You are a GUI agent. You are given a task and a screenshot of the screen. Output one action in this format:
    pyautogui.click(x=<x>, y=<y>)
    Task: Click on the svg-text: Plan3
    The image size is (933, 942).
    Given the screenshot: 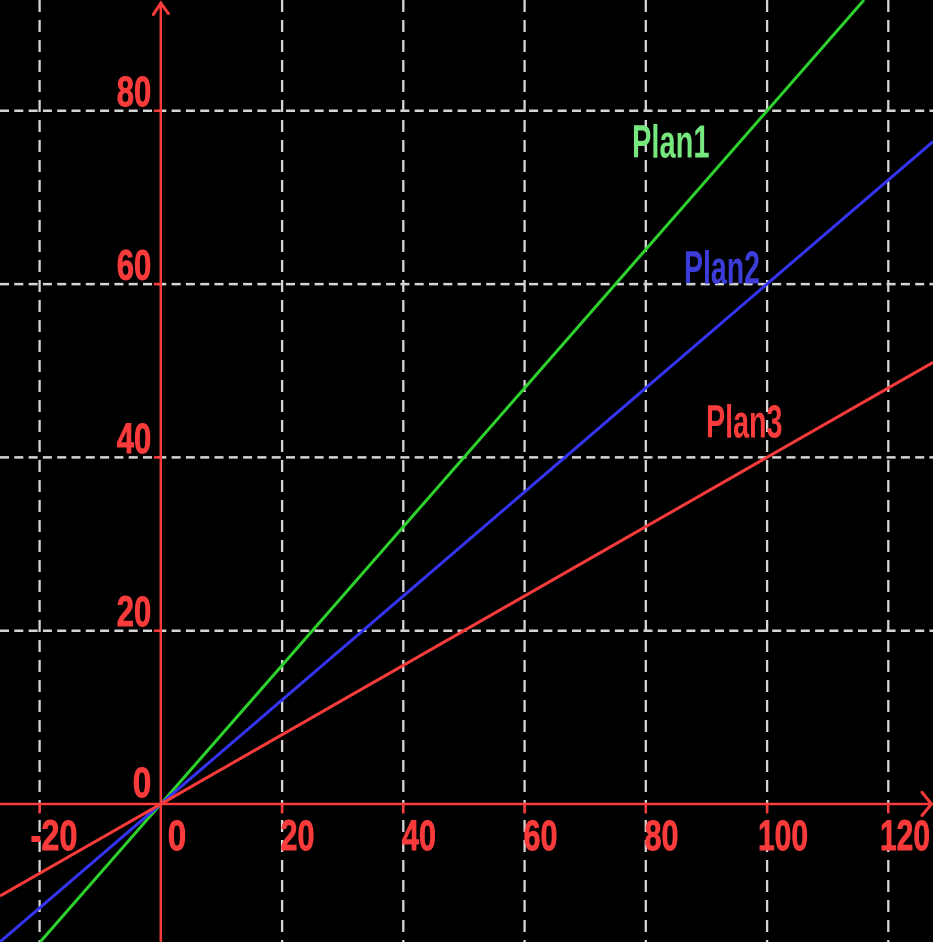 What is the action you would take?
    pyautogui.click(x=744, y=422)
    